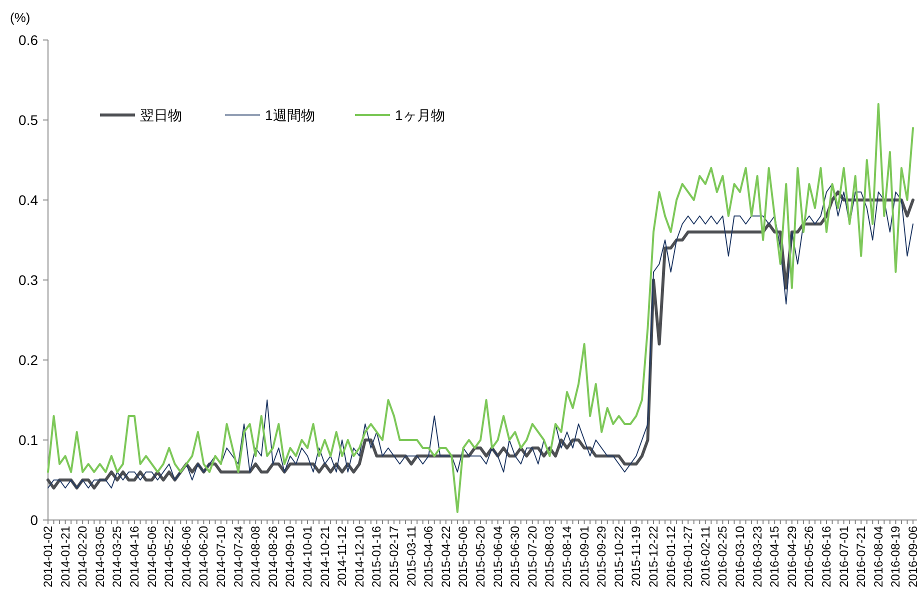 This screenshot has height=609, width=917. Describe the element at coordinates (653, 557) in the screenshot. I see `x-tick-label: 2015-12-22` at that location.